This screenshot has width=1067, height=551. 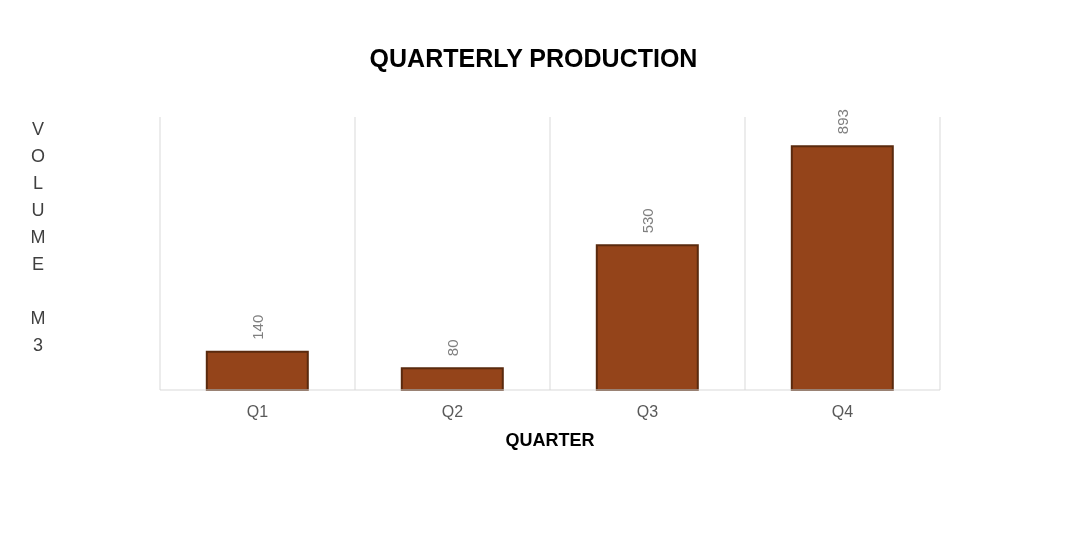 What do you see at coordinates (533, 58) in the screenshot?
I see `chart-title: QUARTERLY PRODUCTION` at bounding box center [533, 58].